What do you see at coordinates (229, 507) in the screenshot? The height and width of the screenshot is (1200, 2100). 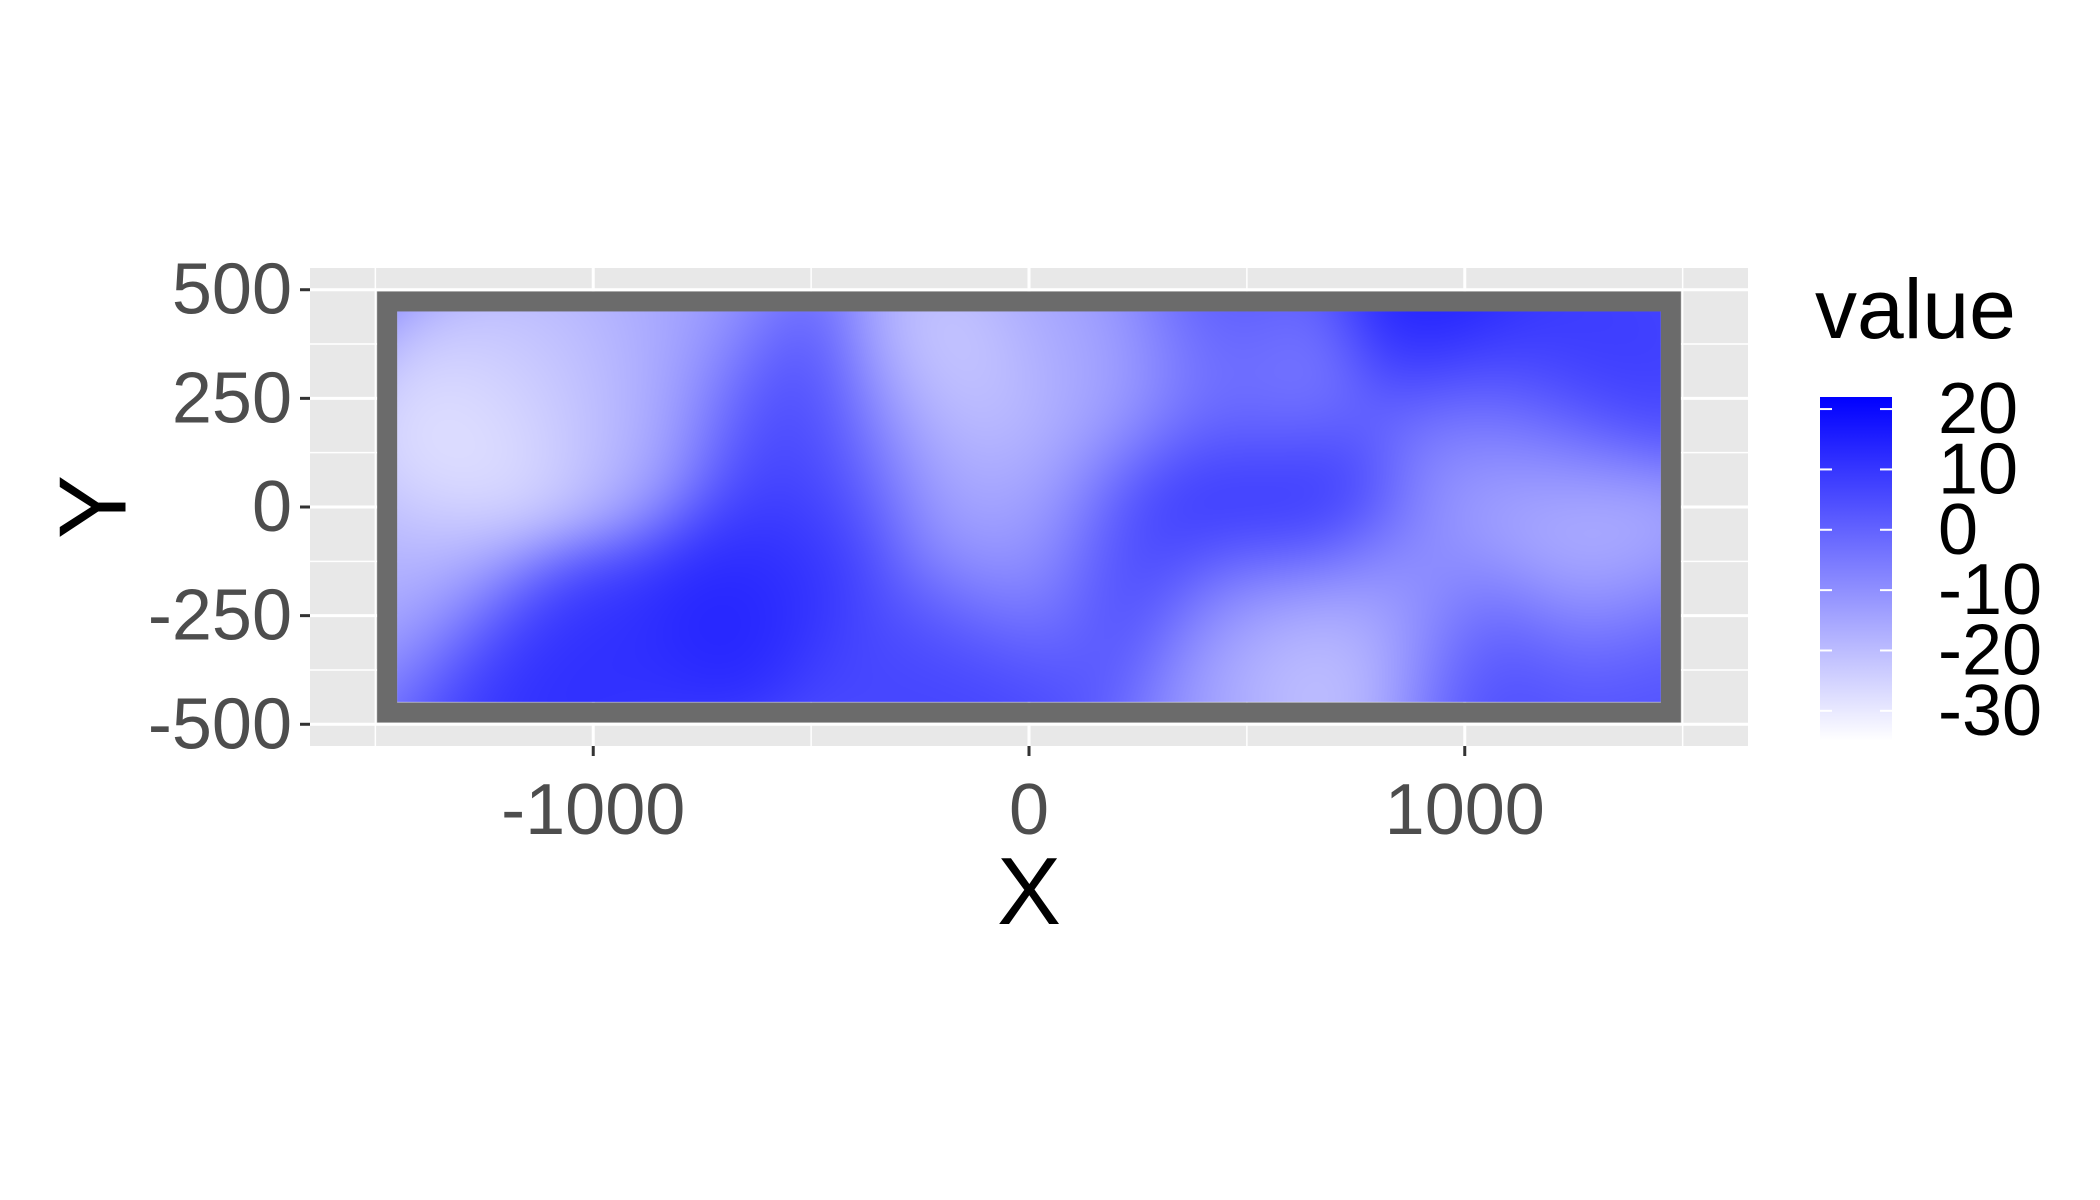 I see `y-axis: 500 250 0 -250 -500` at bounding box center [229, 507].